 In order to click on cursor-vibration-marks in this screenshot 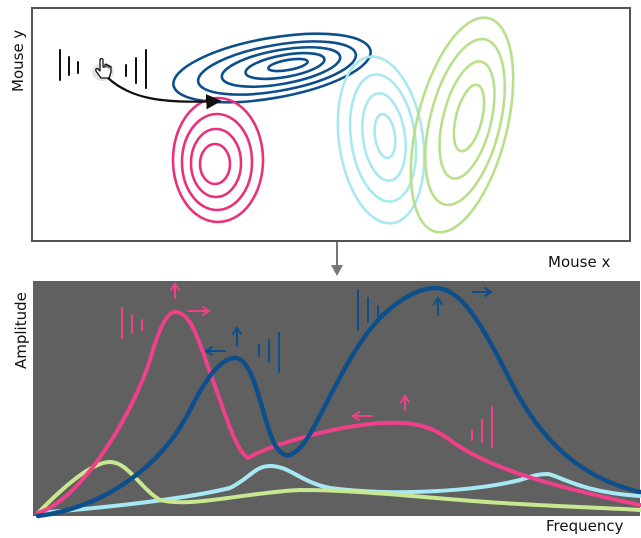, I will do `click(103, 69)`.